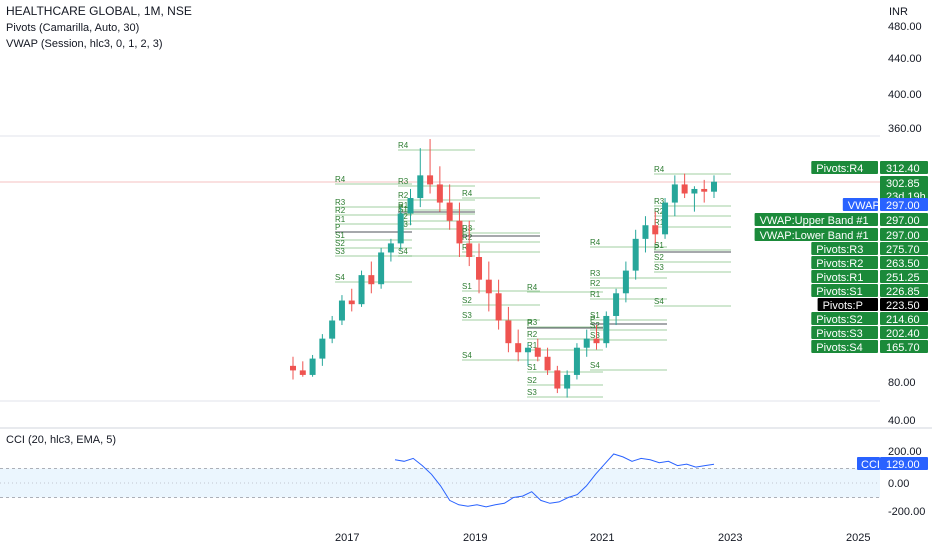 The height and width of the screenshot is (550, 932). I want to click on price-tag: Pivots:R3 275.70, so click(869, 249).